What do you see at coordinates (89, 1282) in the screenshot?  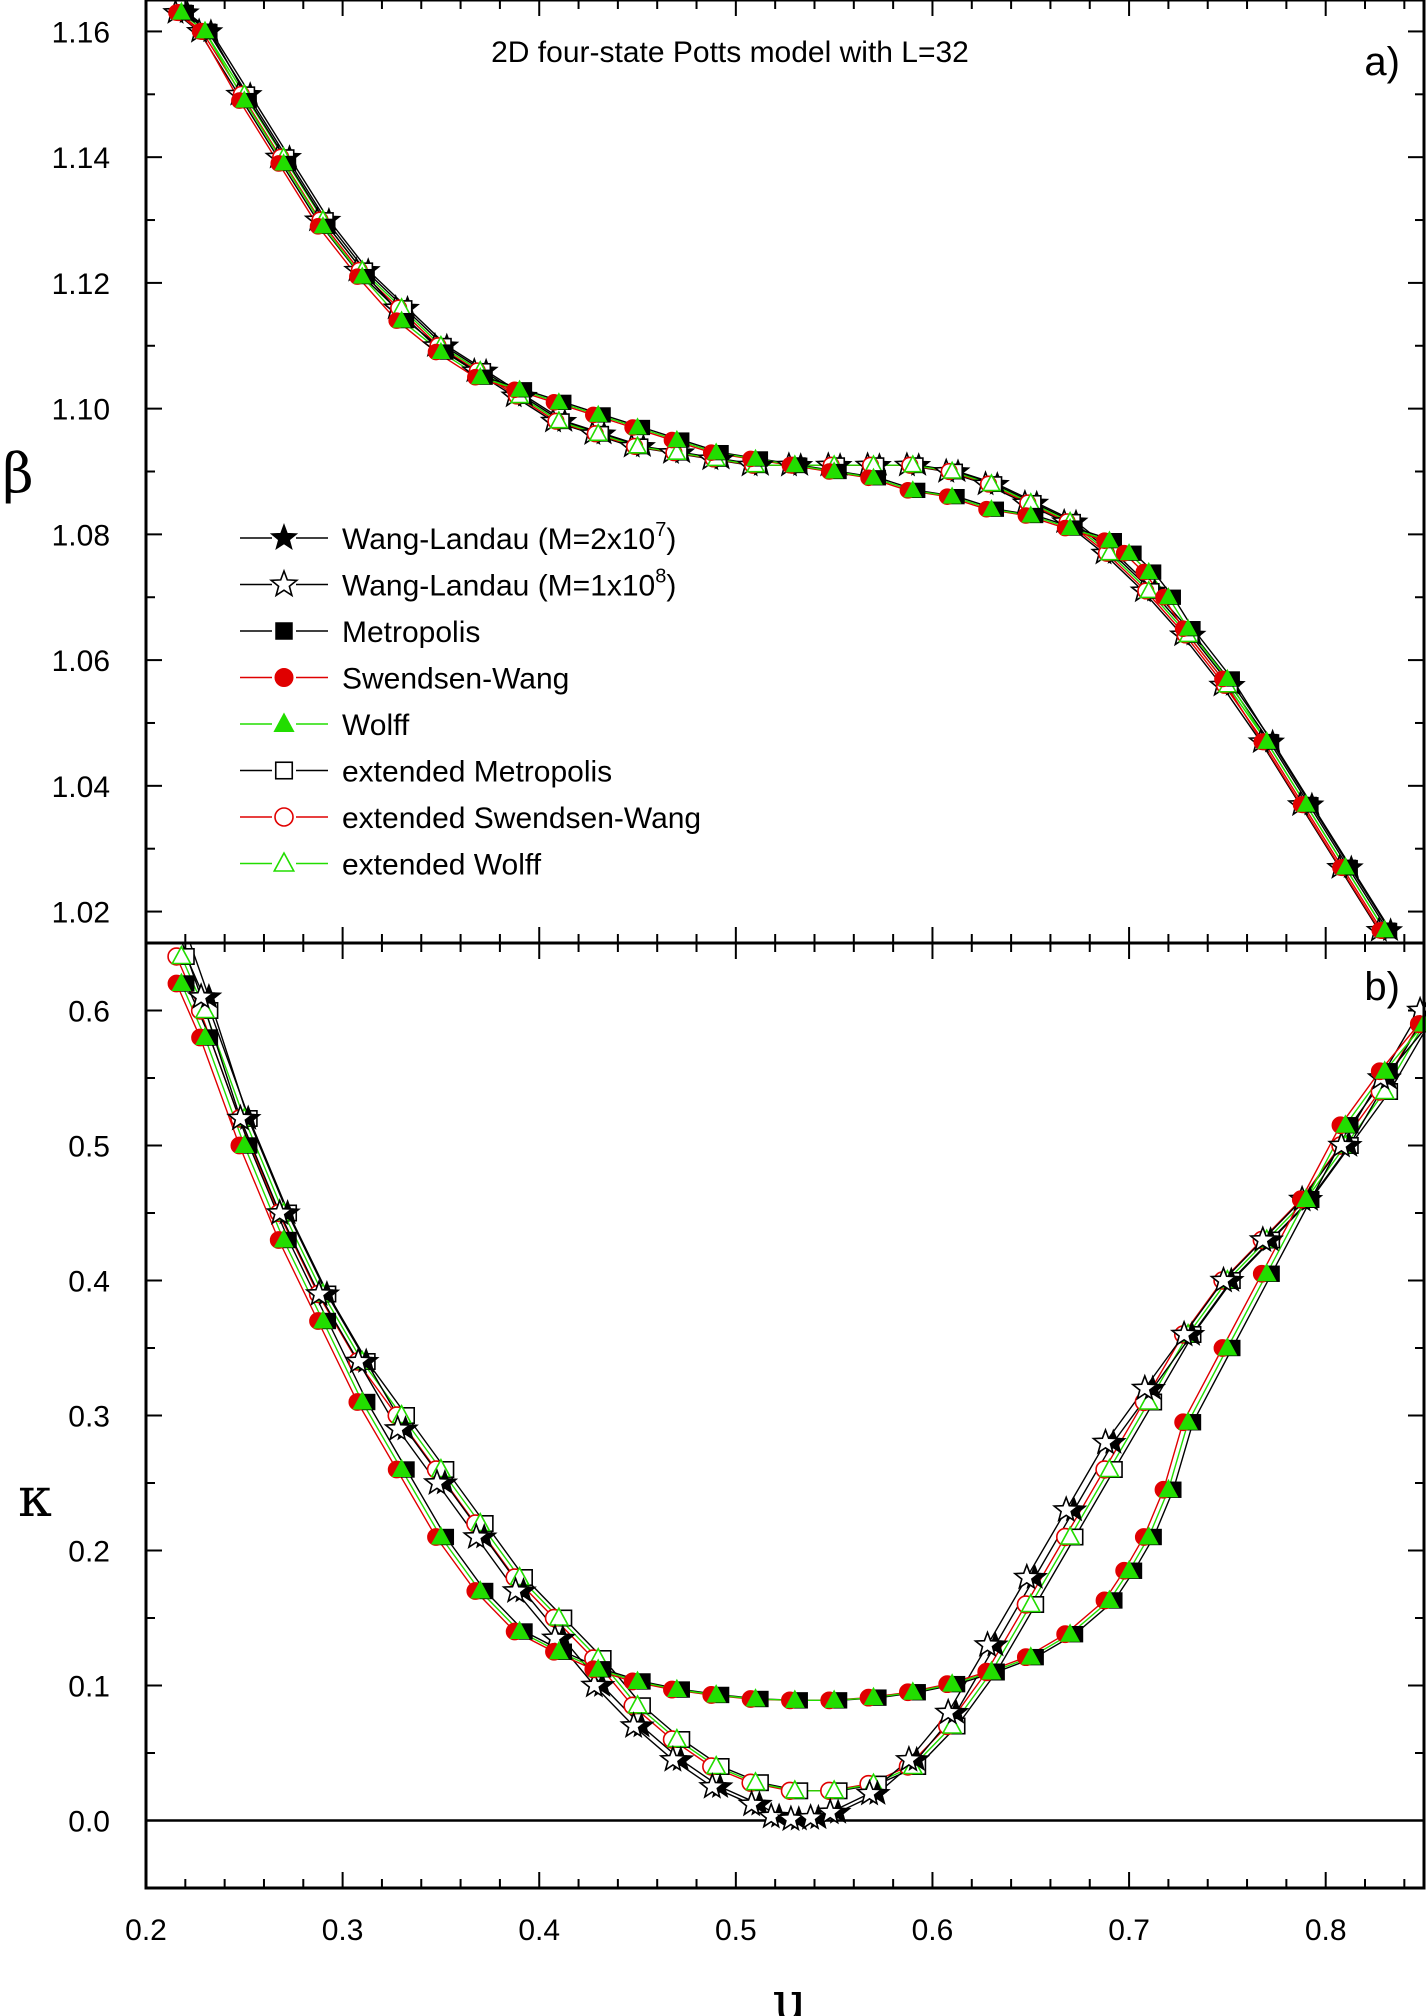 I see `y-tick-label: 0.4` at bounding box center [89, 1282].